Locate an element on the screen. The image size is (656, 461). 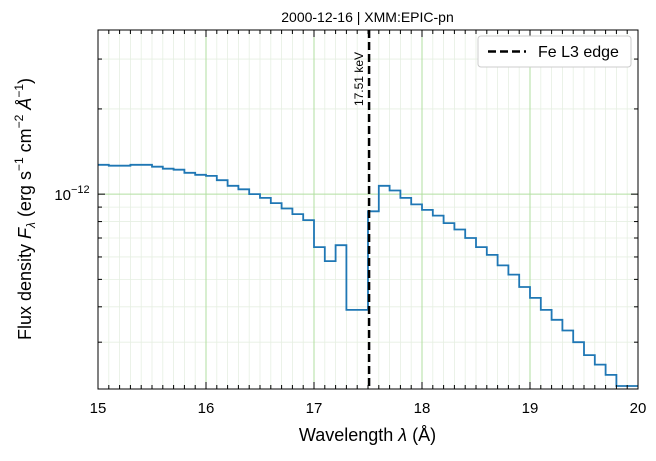
y-axis-label: Flux density Fλ (erg s−1 cm−2 Å−1) is located at coordinates (25, 209).